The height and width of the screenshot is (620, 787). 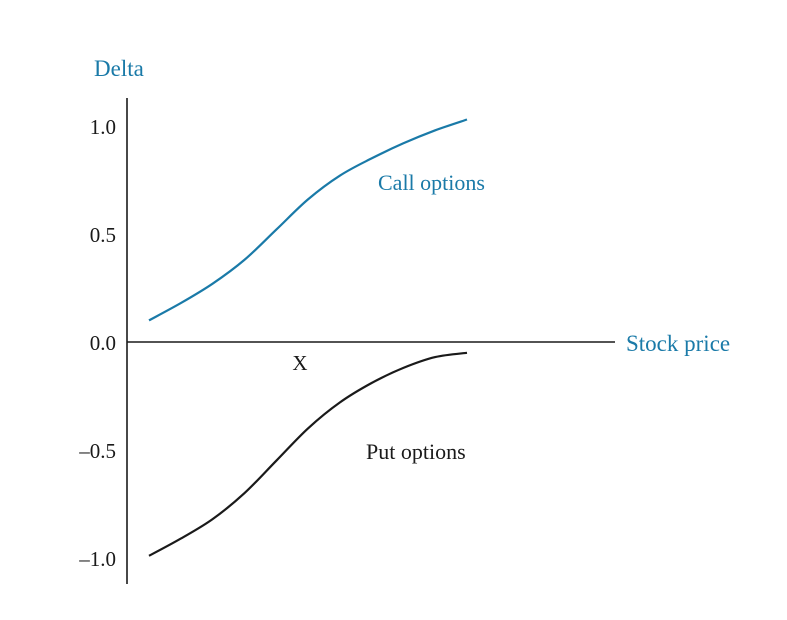 I want to click on y-tick-label: –0.5, so click(x=97, y=451).